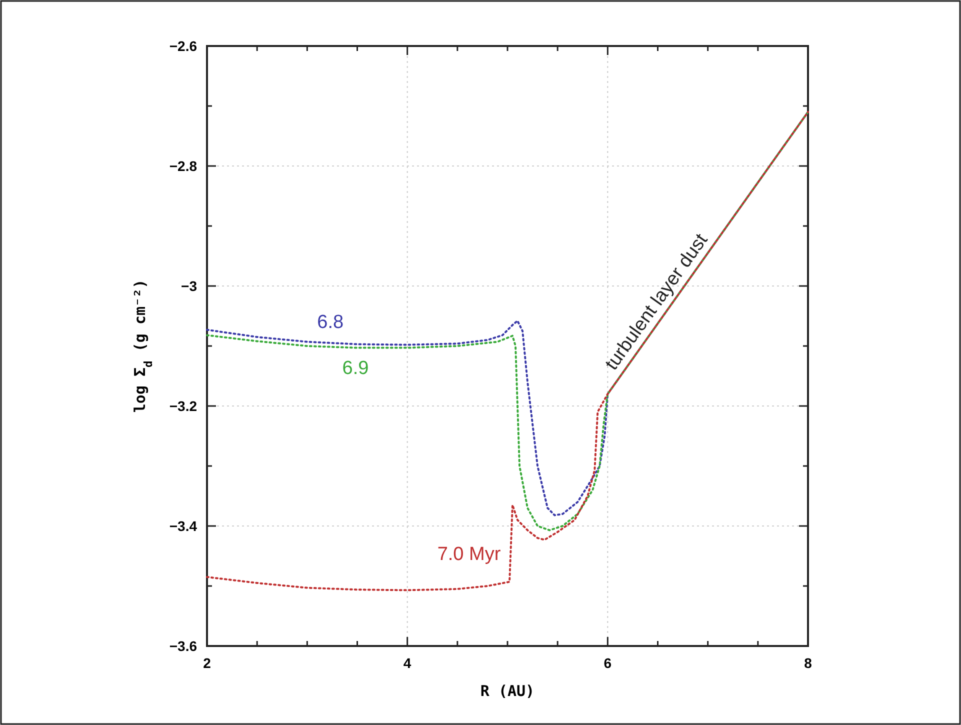 The width and height of the screenshot is (961, 725). Describe the element at coordinates (183, 646) in the screenshot. I see `y-tick-label: −3.6` at that location.